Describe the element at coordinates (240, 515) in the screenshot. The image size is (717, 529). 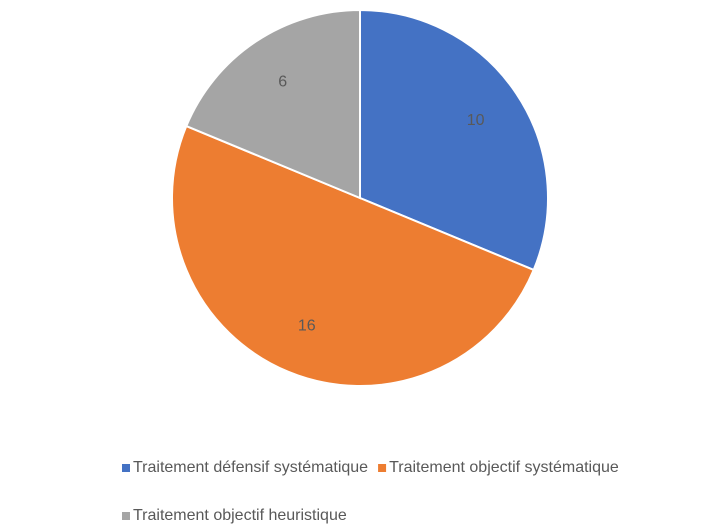
I see `legend-label: Traitement objectif heuristique` at that location.